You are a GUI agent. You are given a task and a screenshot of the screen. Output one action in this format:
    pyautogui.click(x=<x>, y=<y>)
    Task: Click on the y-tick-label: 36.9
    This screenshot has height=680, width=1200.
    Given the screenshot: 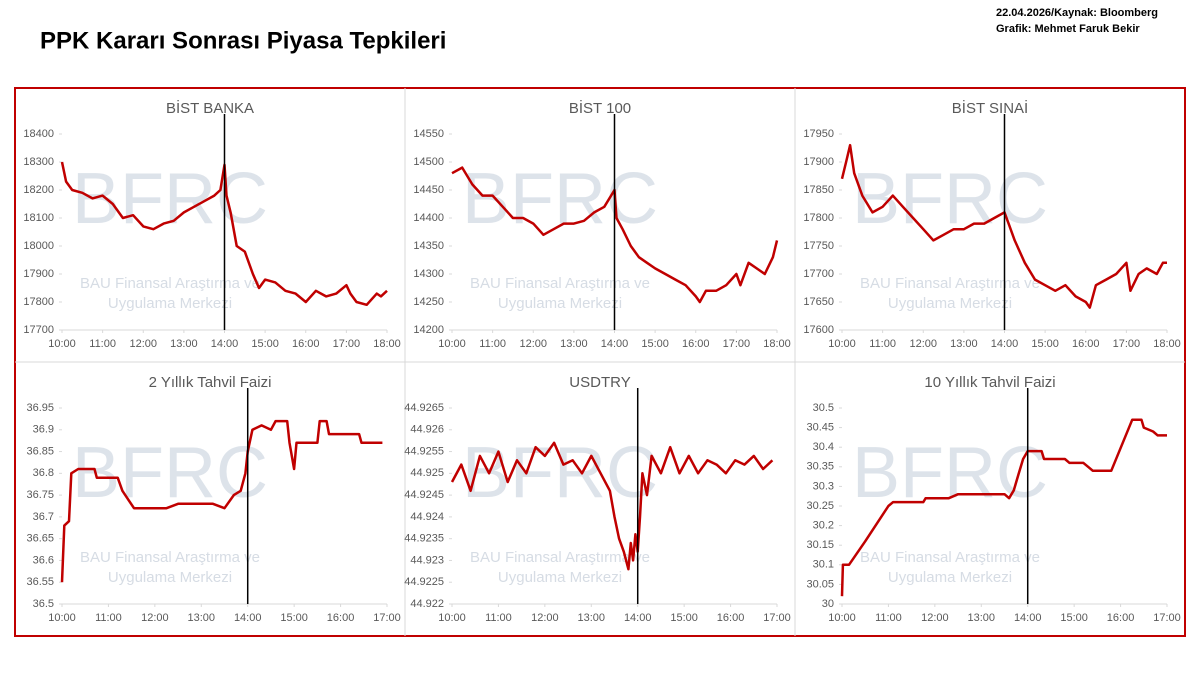 What is the action you would take?
    pyautogui.click(x=43, y=430)
    